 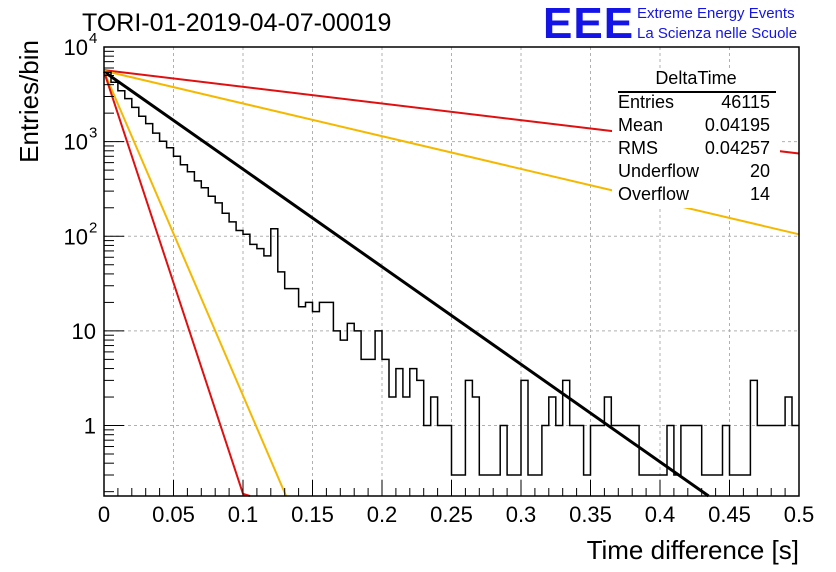 I want to click on x-tick-label: 0.2, so click(x=382, y=514).